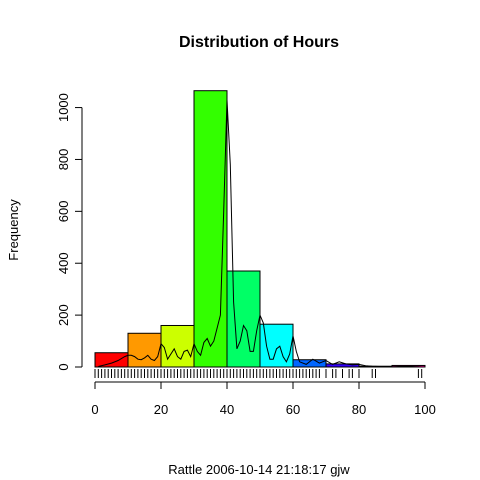 This screenshot has height=480, width=480. I want to click on y-tick-label: 800, so click(63, 160).